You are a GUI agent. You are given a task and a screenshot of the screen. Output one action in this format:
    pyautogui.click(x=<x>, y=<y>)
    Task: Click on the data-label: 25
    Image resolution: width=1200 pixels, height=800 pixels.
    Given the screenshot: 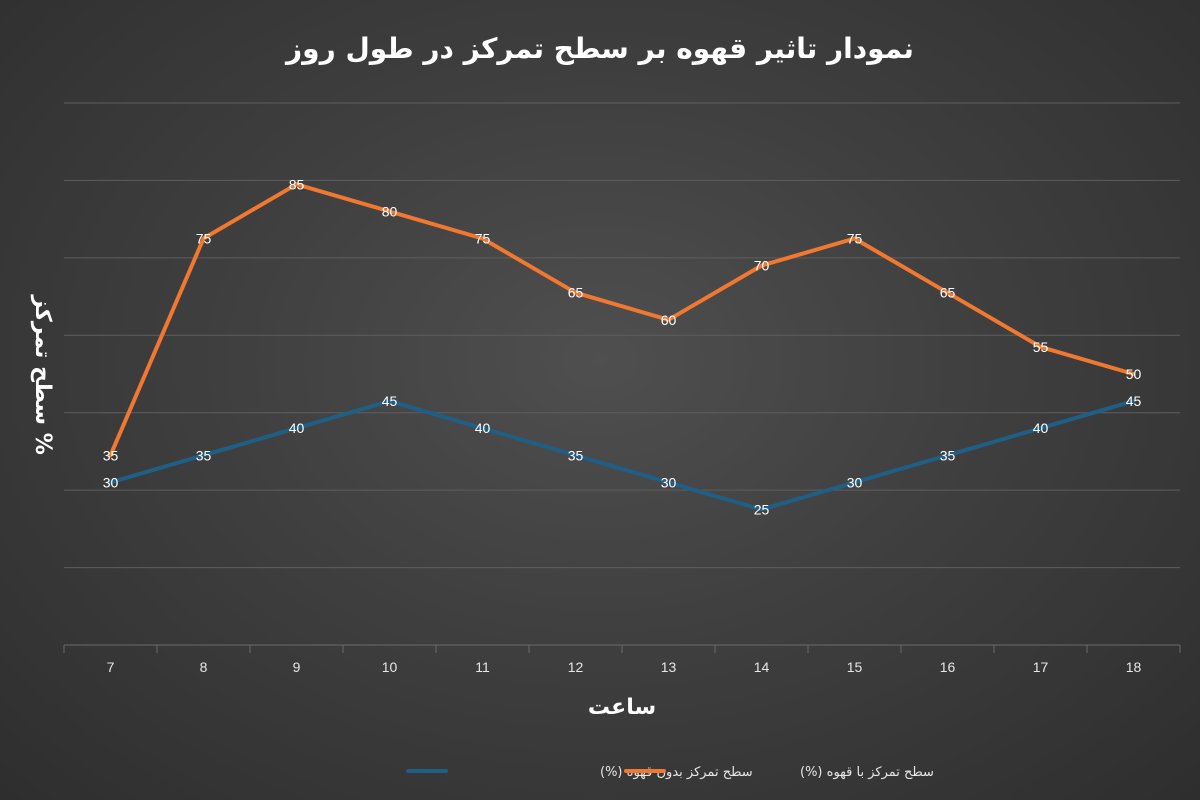 What is the action you would take?
    pyautogui.click(x=762, y=510)
    